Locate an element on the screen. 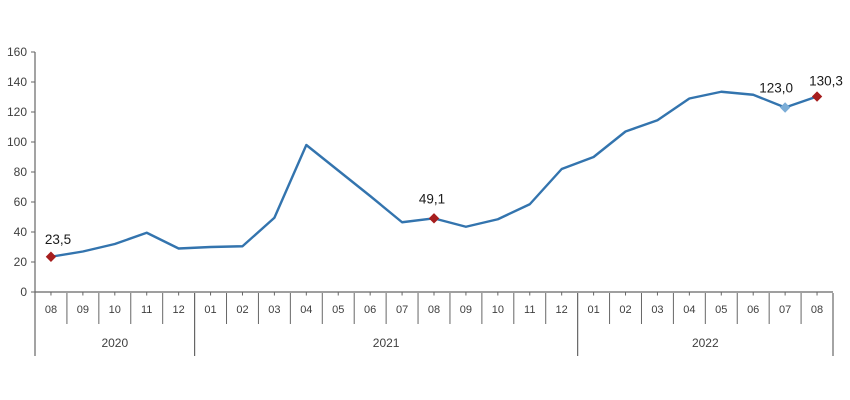  y-axis-tick-label: 0 is located at coordinates (23, 292).